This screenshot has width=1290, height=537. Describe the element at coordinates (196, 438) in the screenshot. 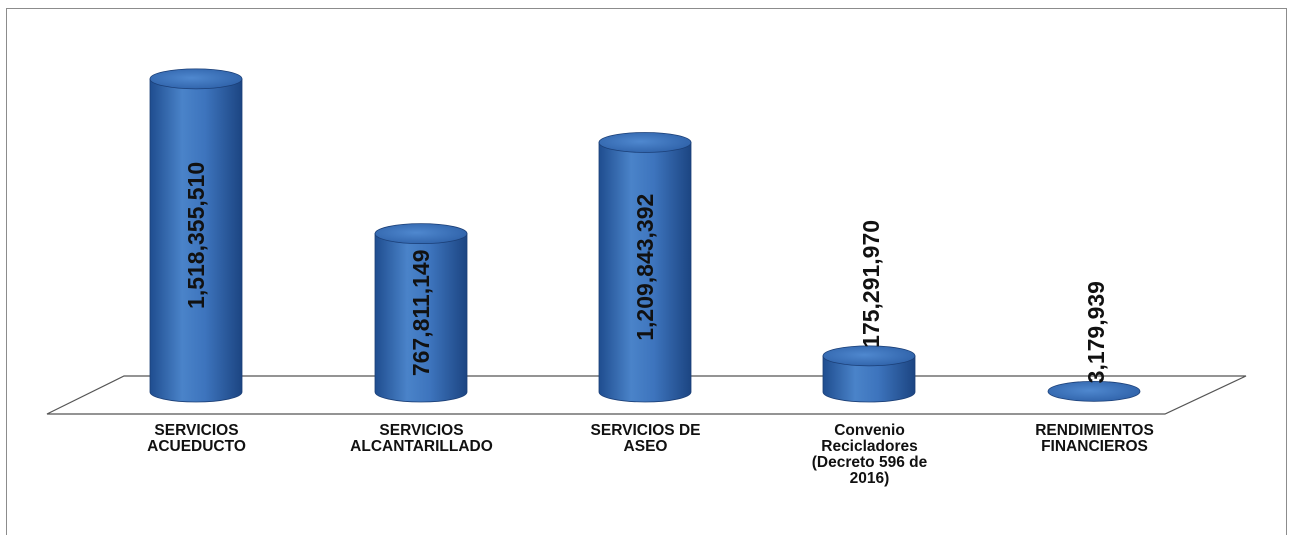

I see `category-label: SERVICIOS ACUEDUCTO` at that location.